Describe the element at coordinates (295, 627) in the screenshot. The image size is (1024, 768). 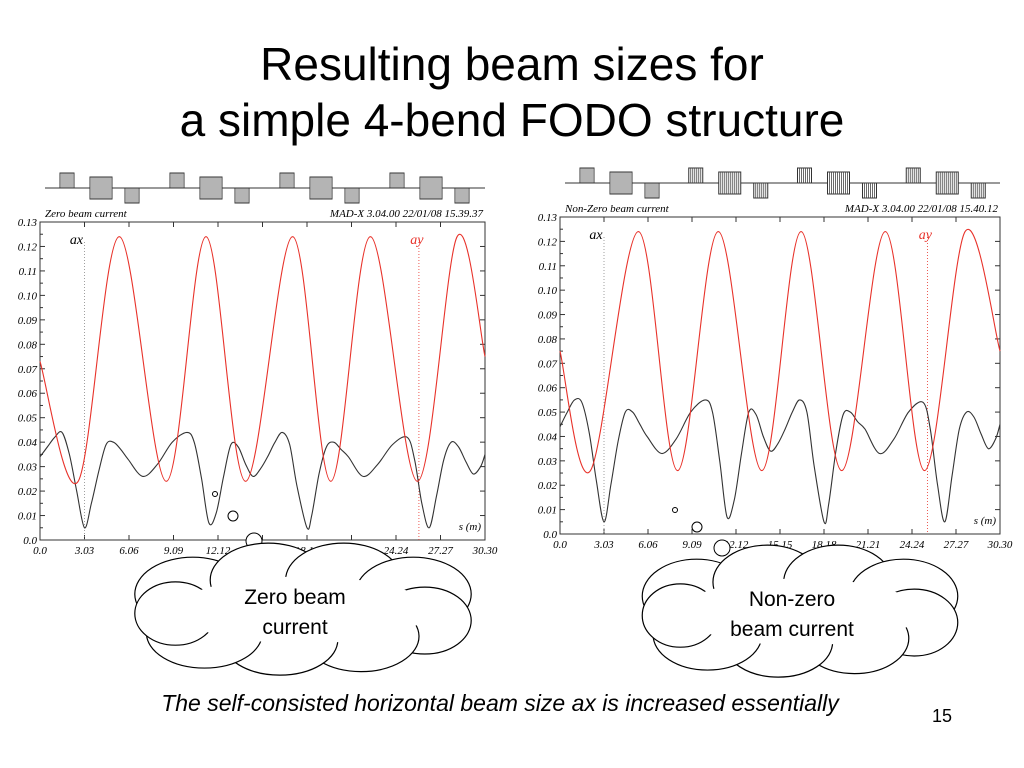
I see `cloud-zero-line-2: current` at that location.